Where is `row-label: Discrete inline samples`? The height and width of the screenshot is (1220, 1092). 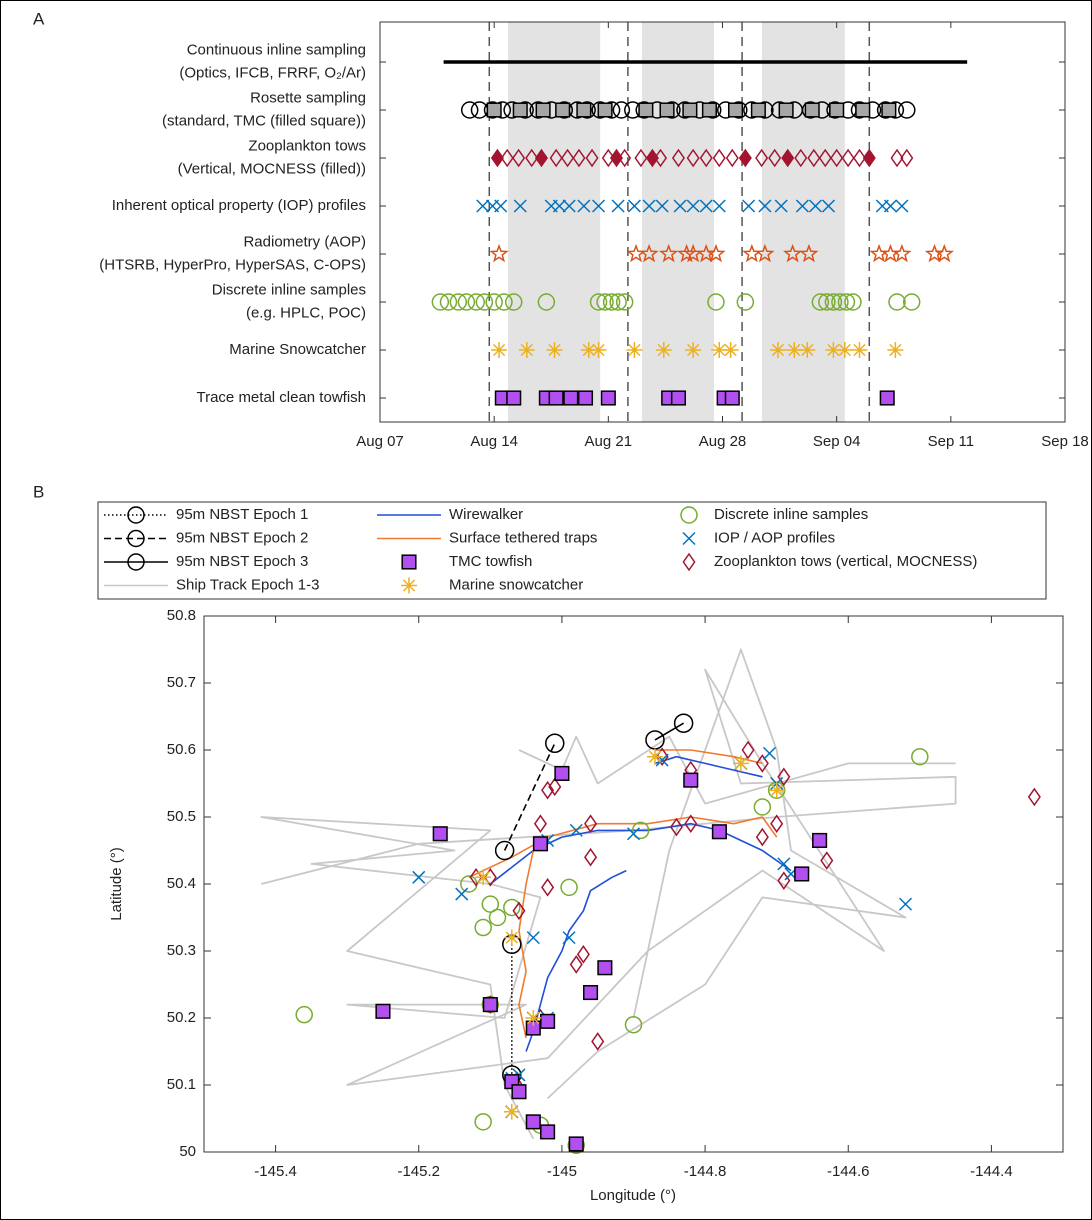
row-label: Discrete inline samples is located at coordinates (289, 289).